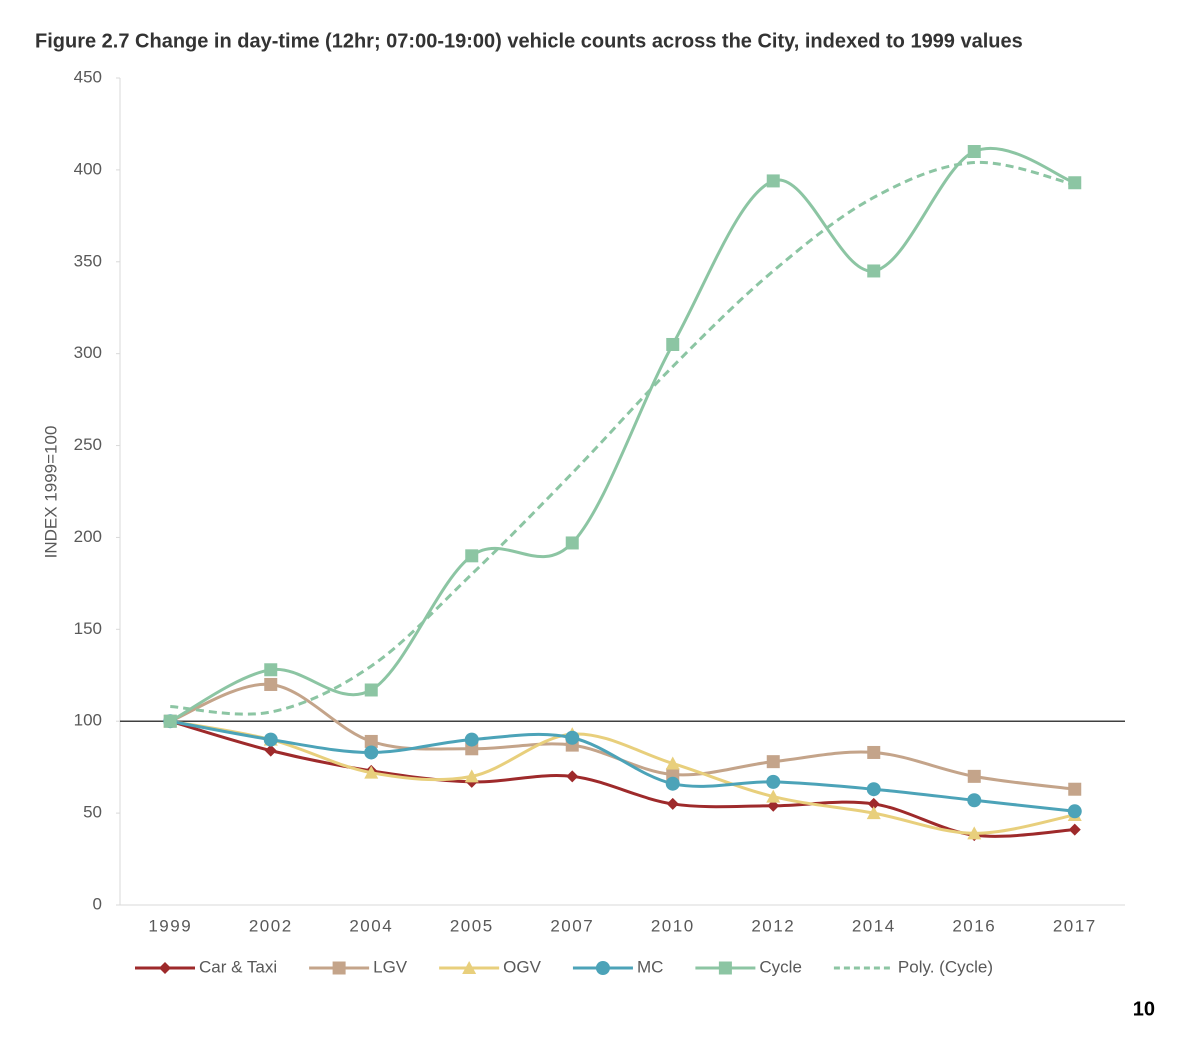 The width and height of the screenshot is (1200, 1055). I want to click on legend-label: Car & Taxi, so click(238, 966).